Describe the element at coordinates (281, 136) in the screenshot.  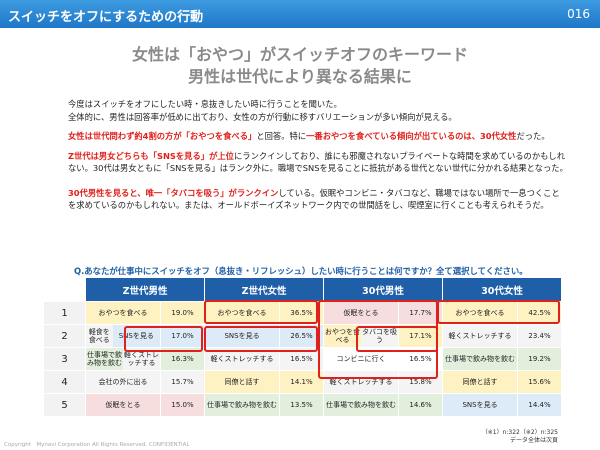
I see `body-span: と回答。特に` at that location.